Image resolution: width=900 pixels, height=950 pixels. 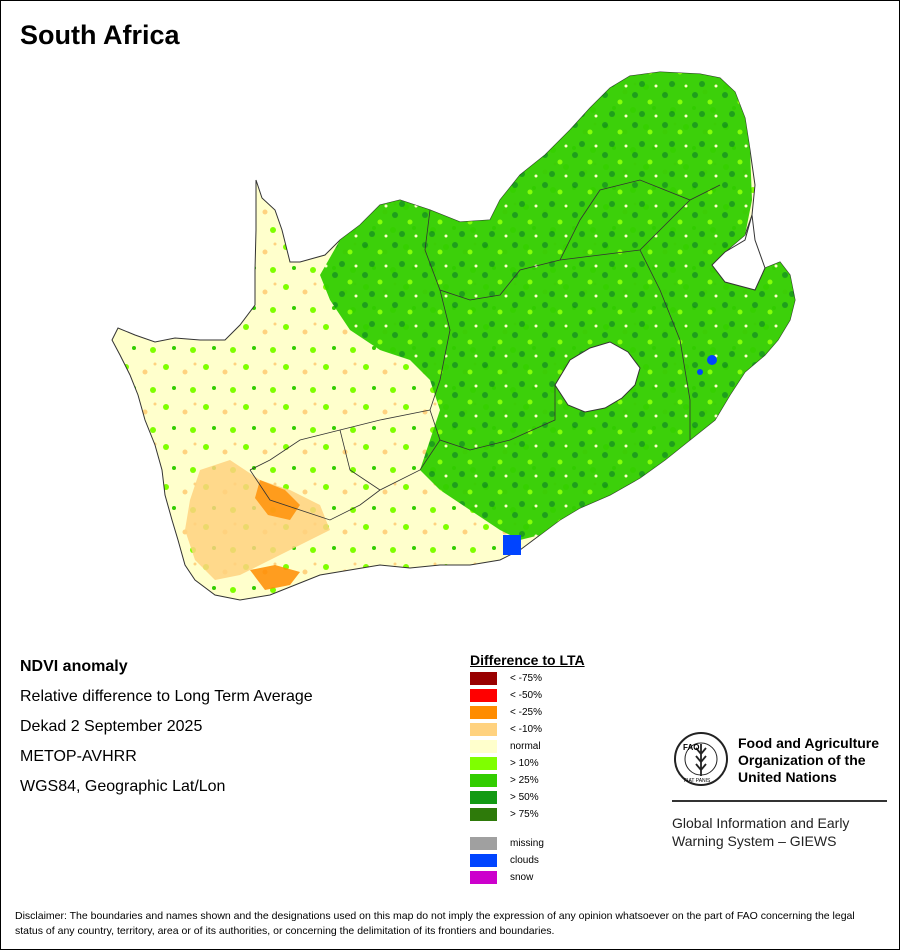 What do you see at coordinates (526, 678) in the screenshot?
I see `legend-class-0-label: < -75%` at bounding box center [526, 678].